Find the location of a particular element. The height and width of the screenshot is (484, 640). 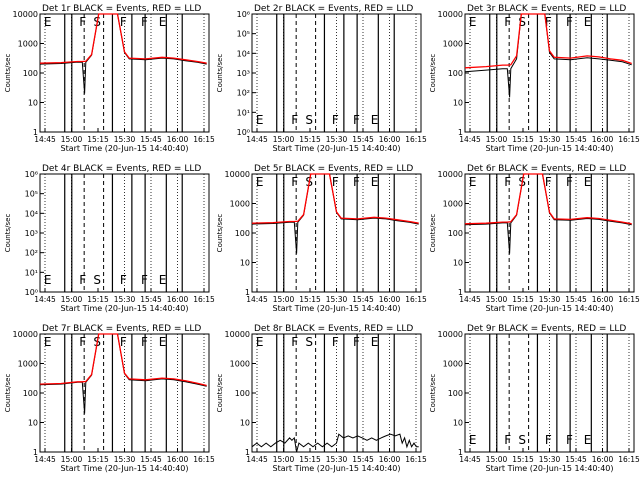

y-tick-label: 10³ is located at coordinates (243, 73).